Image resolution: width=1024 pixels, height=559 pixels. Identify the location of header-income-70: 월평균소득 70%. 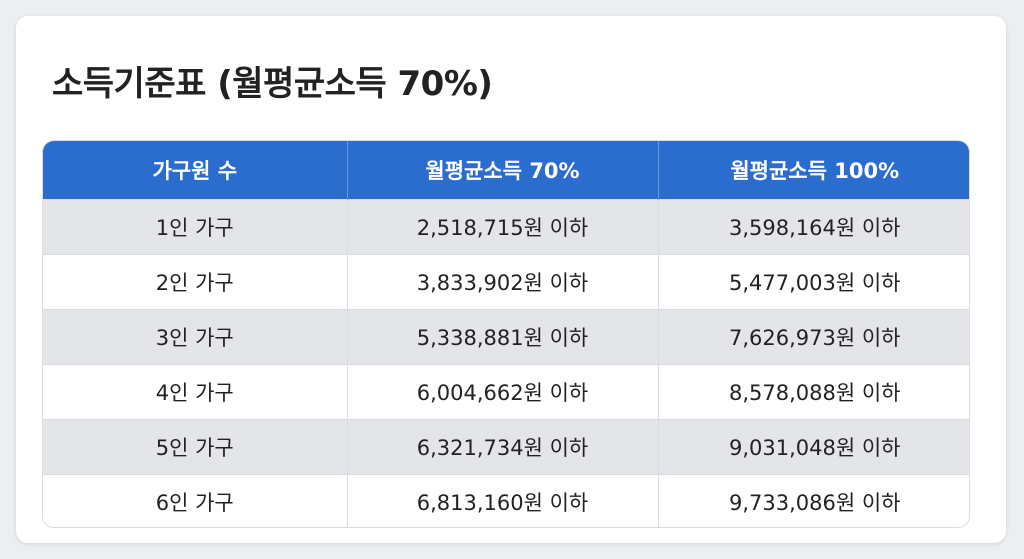
(503, 170).